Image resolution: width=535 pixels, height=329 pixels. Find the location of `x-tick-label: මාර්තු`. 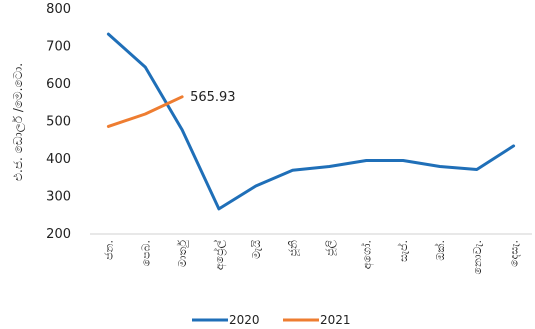

x-tick-label: මාර්තු is located at coordinates (182, 253).